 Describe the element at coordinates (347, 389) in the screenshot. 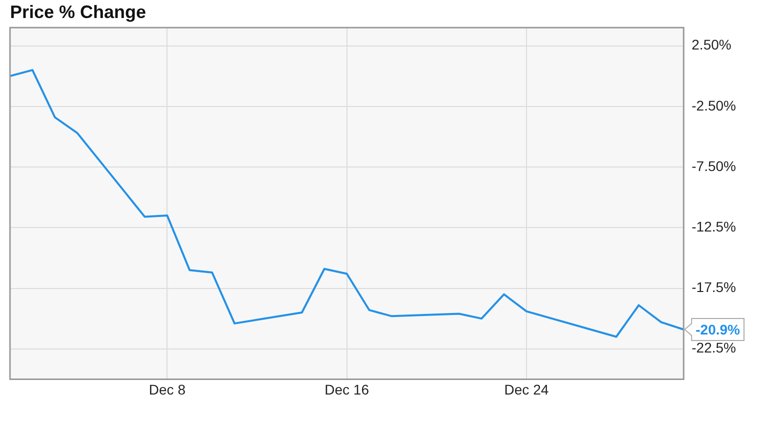

I see `x-tick-label: Dec 16` at that location.